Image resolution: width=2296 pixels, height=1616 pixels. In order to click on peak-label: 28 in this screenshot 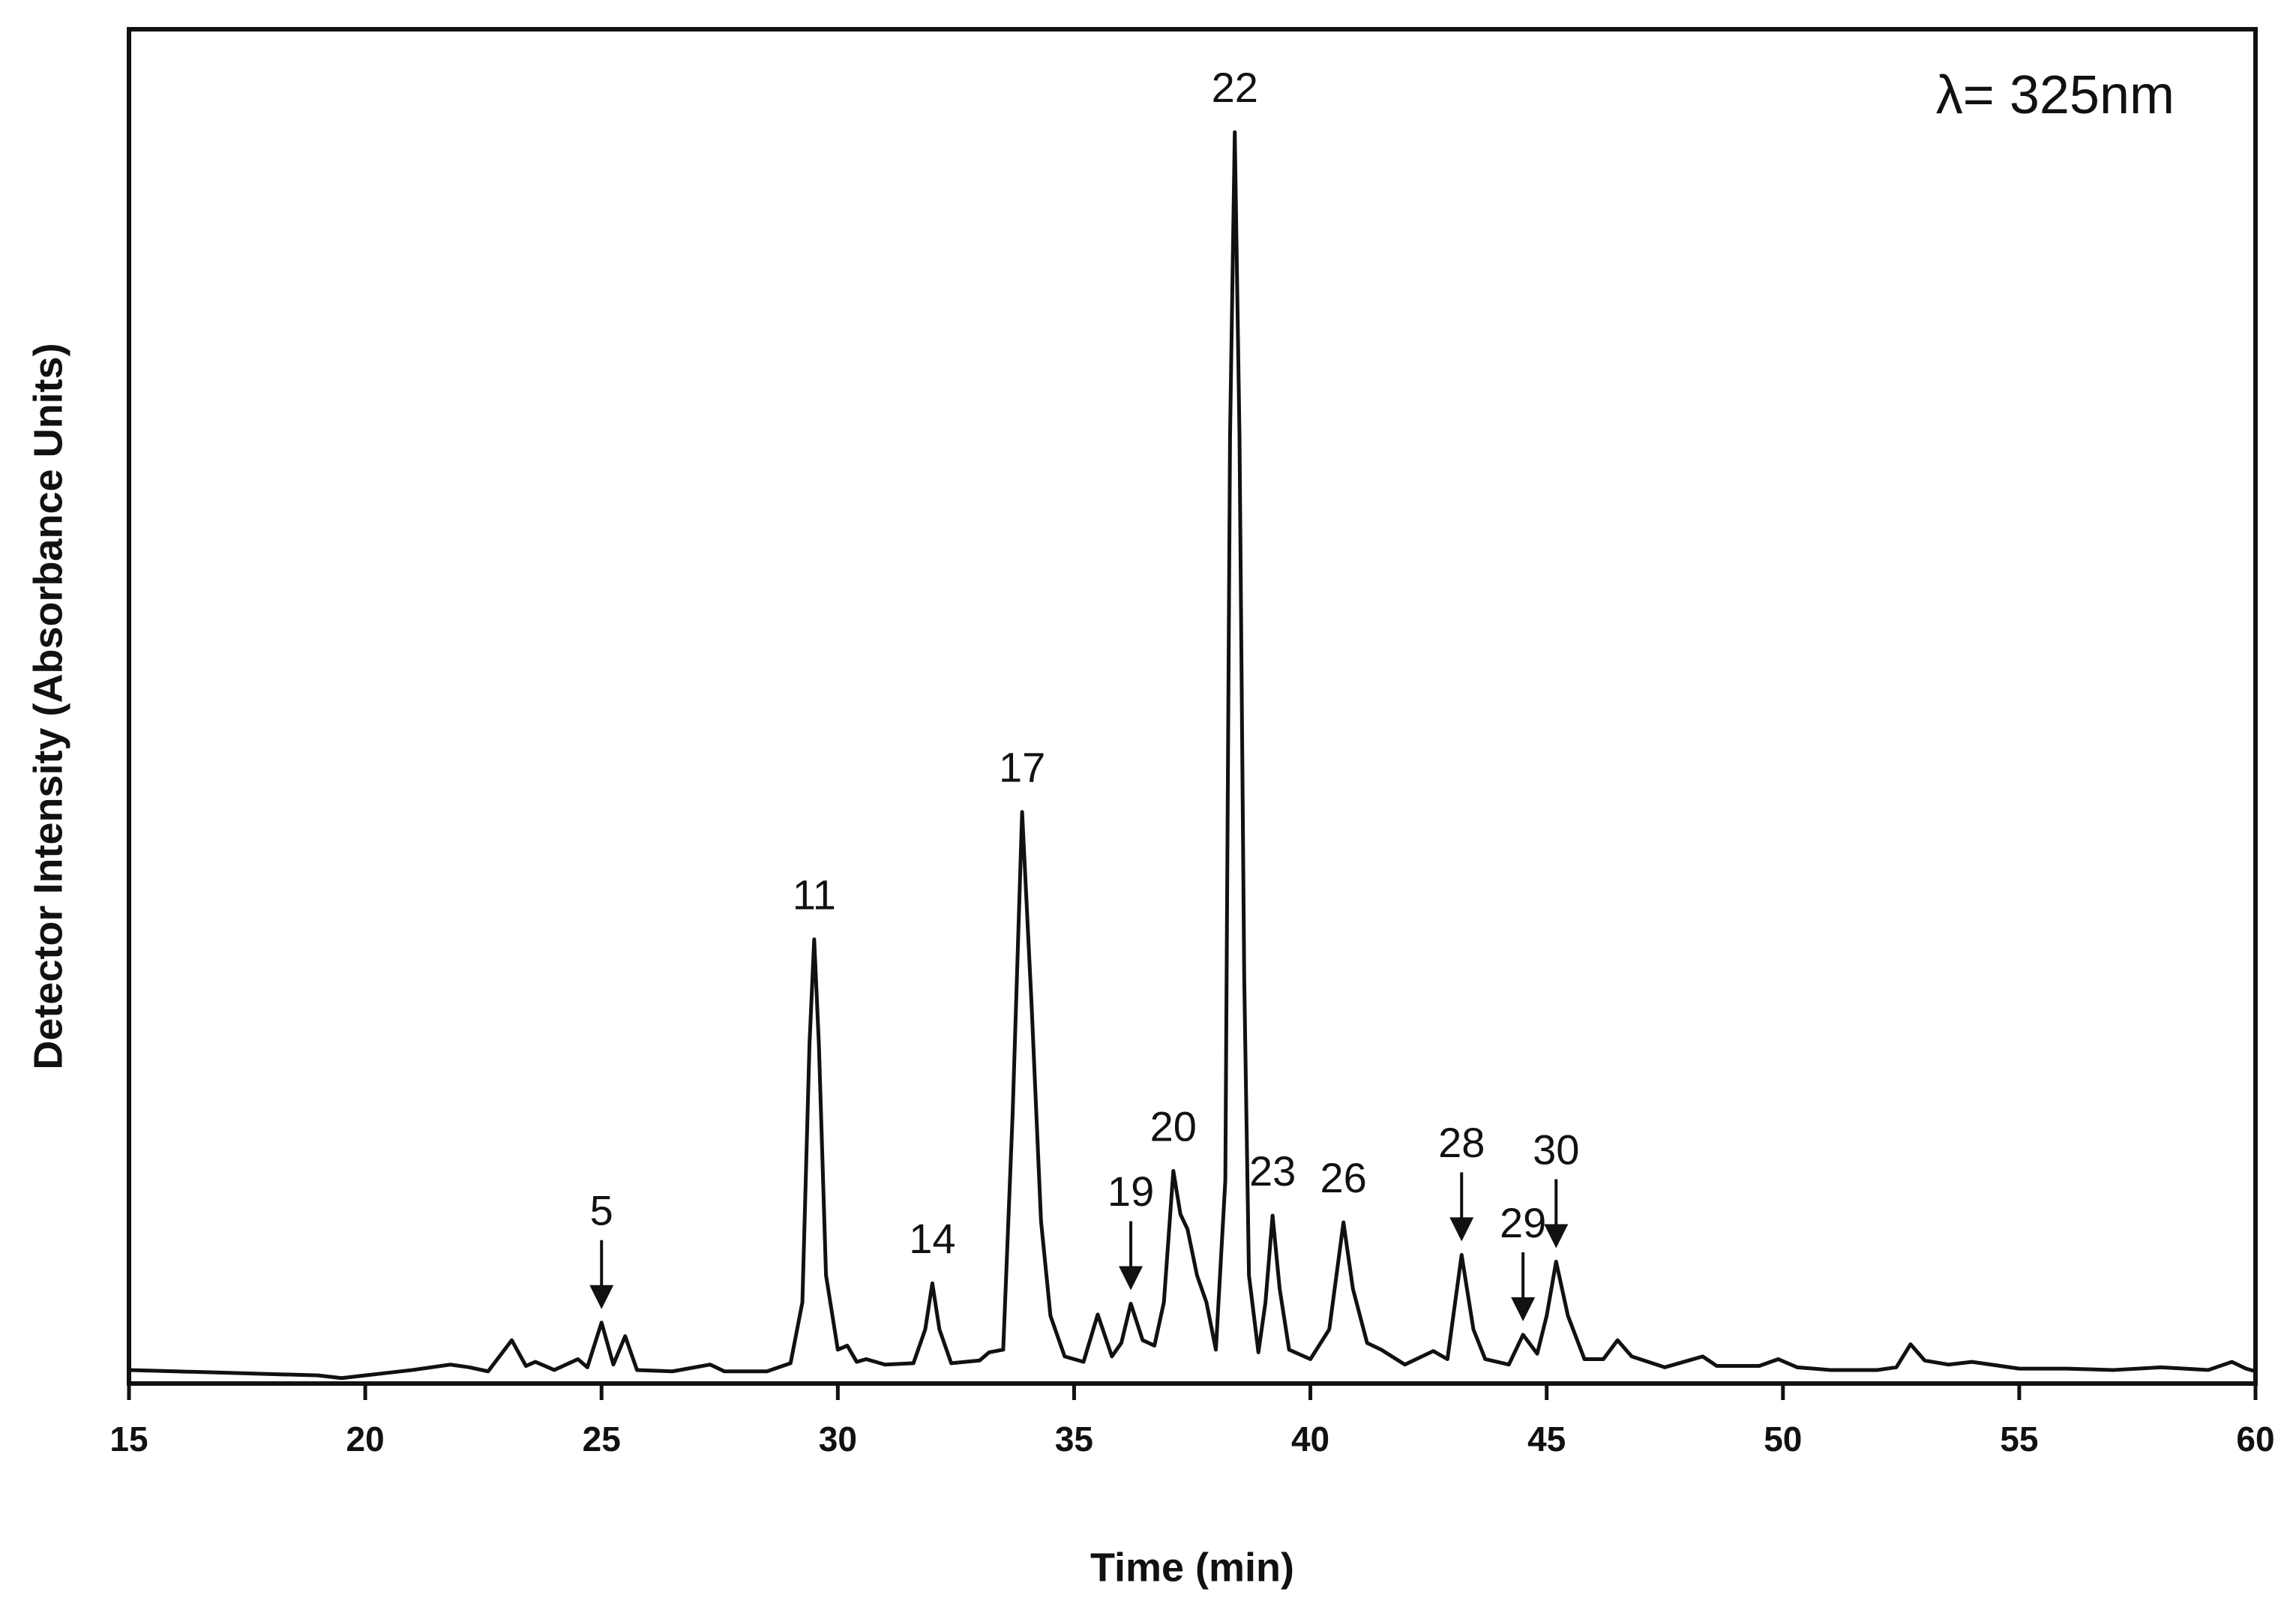, I will do `click(1461, 1142)`.